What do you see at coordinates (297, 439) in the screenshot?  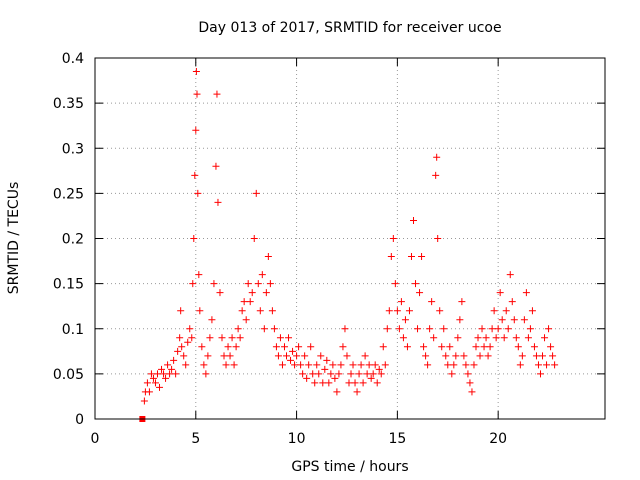 I see `x-tick-label: 10` at bounding box center [297, 439].